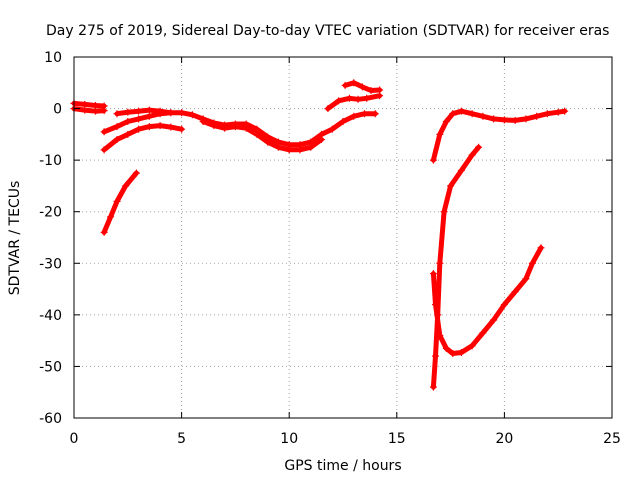  What do you see at coordinates (57, 110) in the screenshot?
I see `y-tick-label: 0` at bounding box center [57, 110].